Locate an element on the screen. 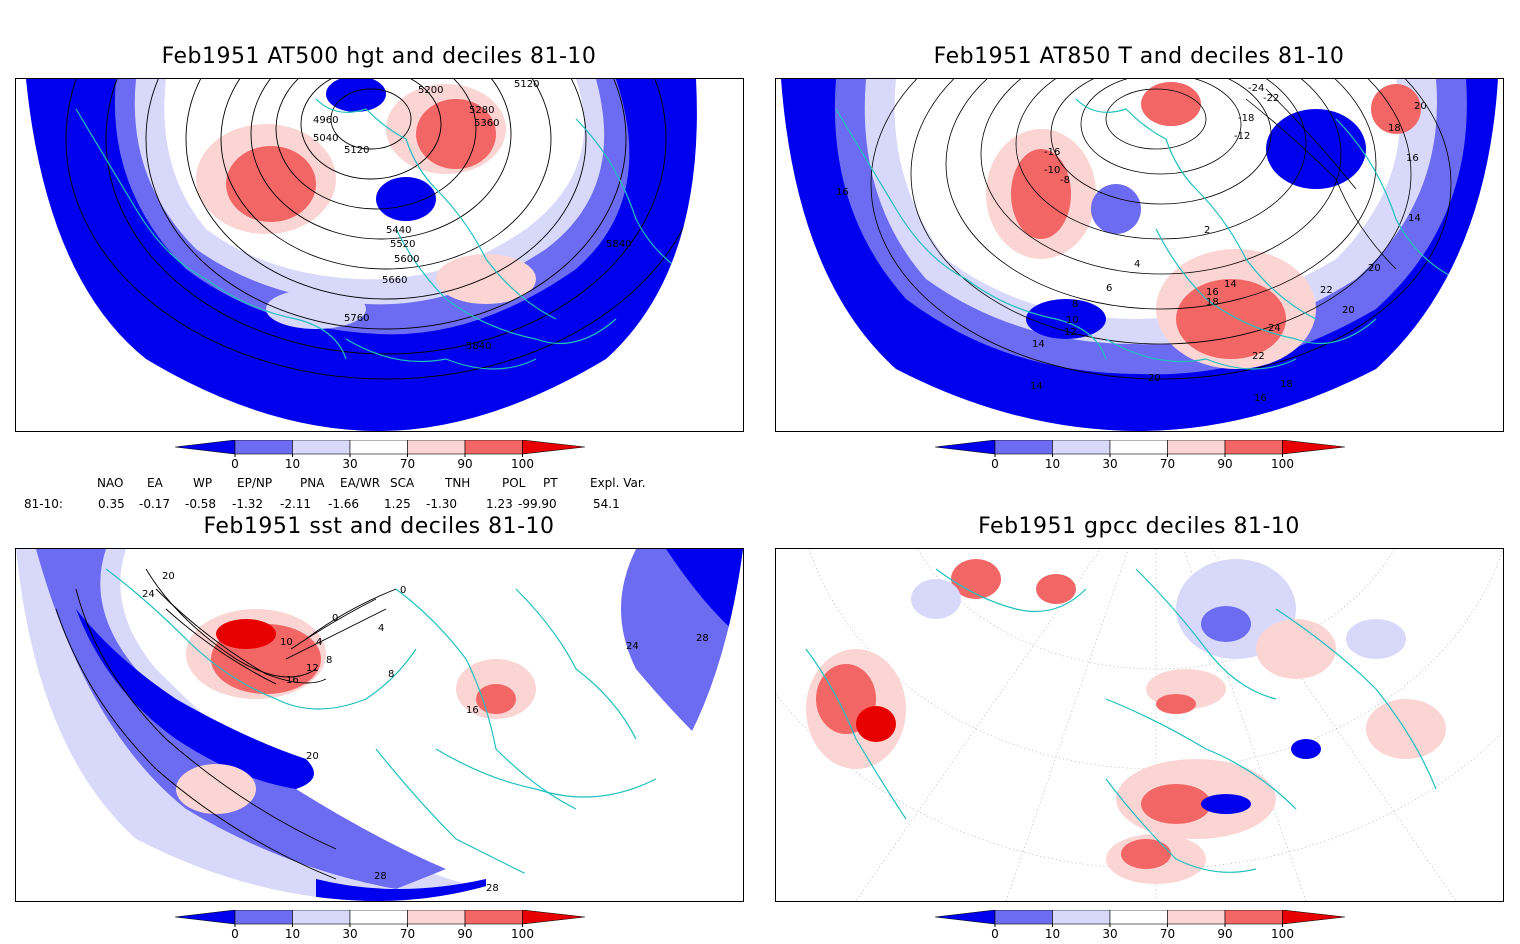  contour-label: 4960 is located at coordinates (325, 120).